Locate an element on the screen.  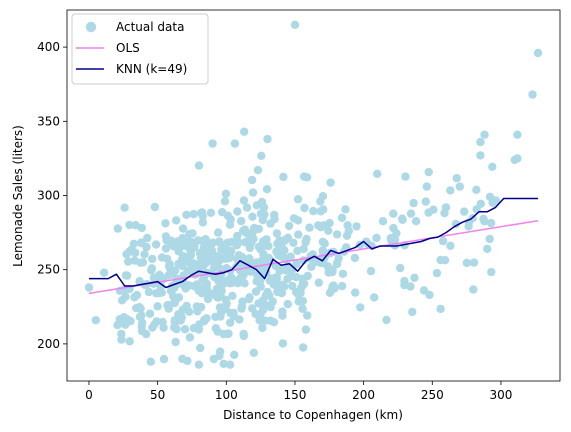
y-tick-label: 400 is located at coordinates (48, 47).